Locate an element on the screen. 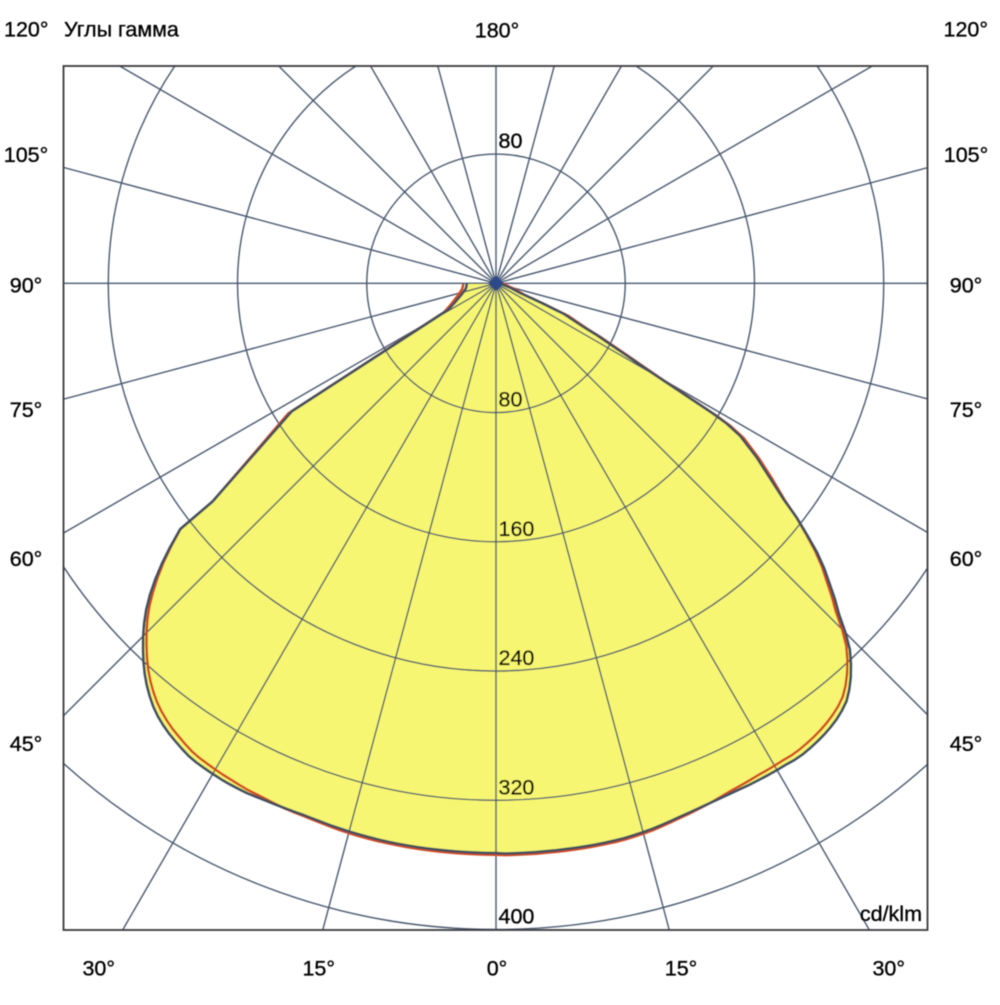 The width and height of the screenshot is (1000, 1005). svg-text: 400 is located at coordinates (517, 917).